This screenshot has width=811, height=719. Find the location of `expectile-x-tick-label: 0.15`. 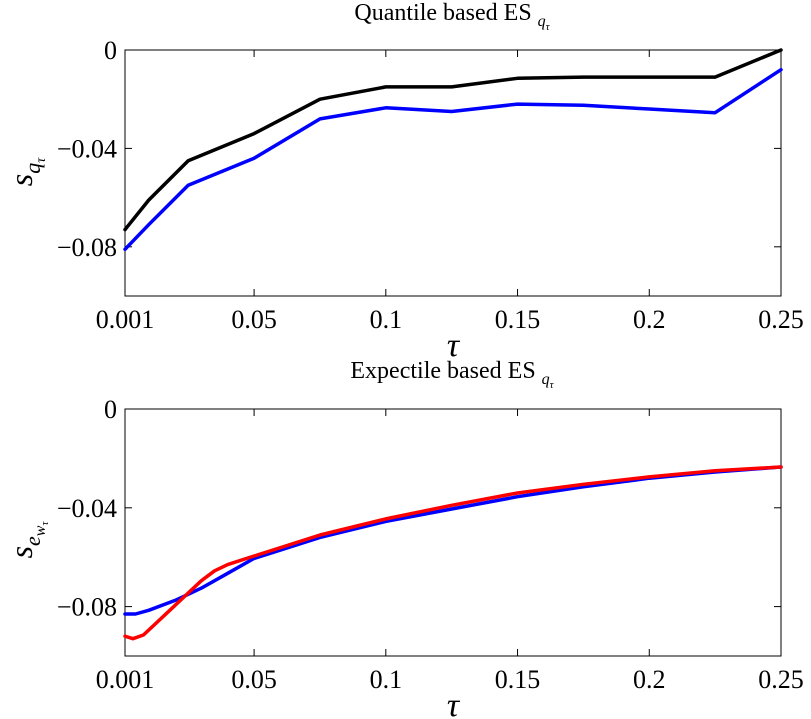

expectile-x-tick-label: 0.15 is located at coordinates (518, 679).